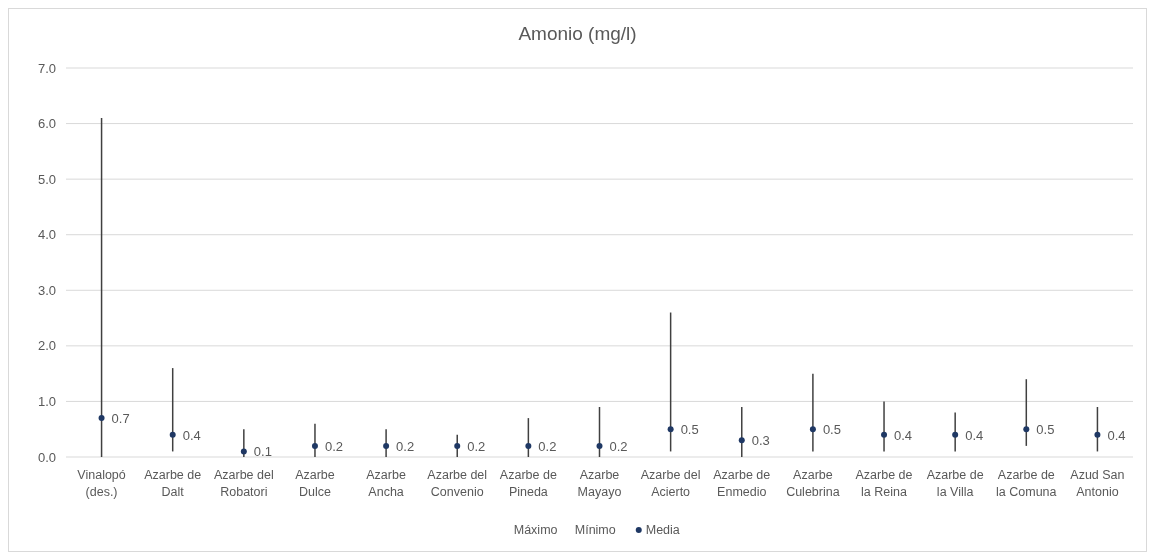 Image resolution: width=1155 pixels, height=560 pixels. I want to click on legend-label: Media, so click(662, 530).